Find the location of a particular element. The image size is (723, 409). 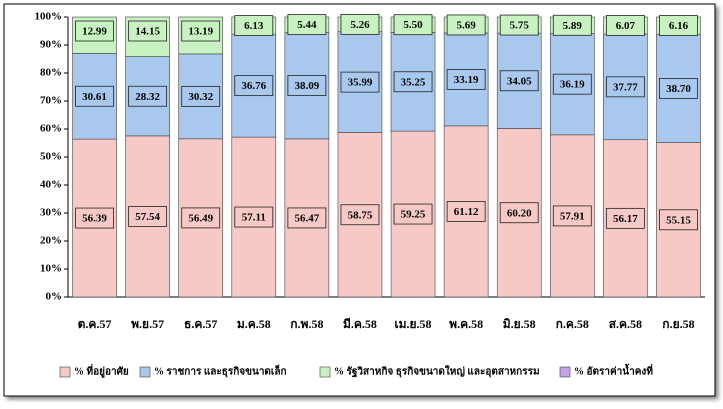

y-tick-label: 0% is located at coordinates (54, 297).